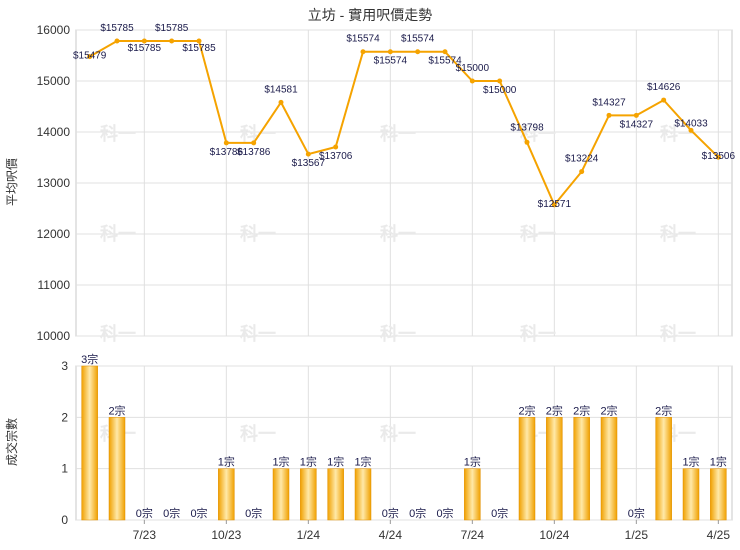 This screenshot has height=550, width=740. What do you see at coordinates (89, 359) in the screenshot?
I see `bar-data-label-0: 3宗` at bounding box center [89, 359].